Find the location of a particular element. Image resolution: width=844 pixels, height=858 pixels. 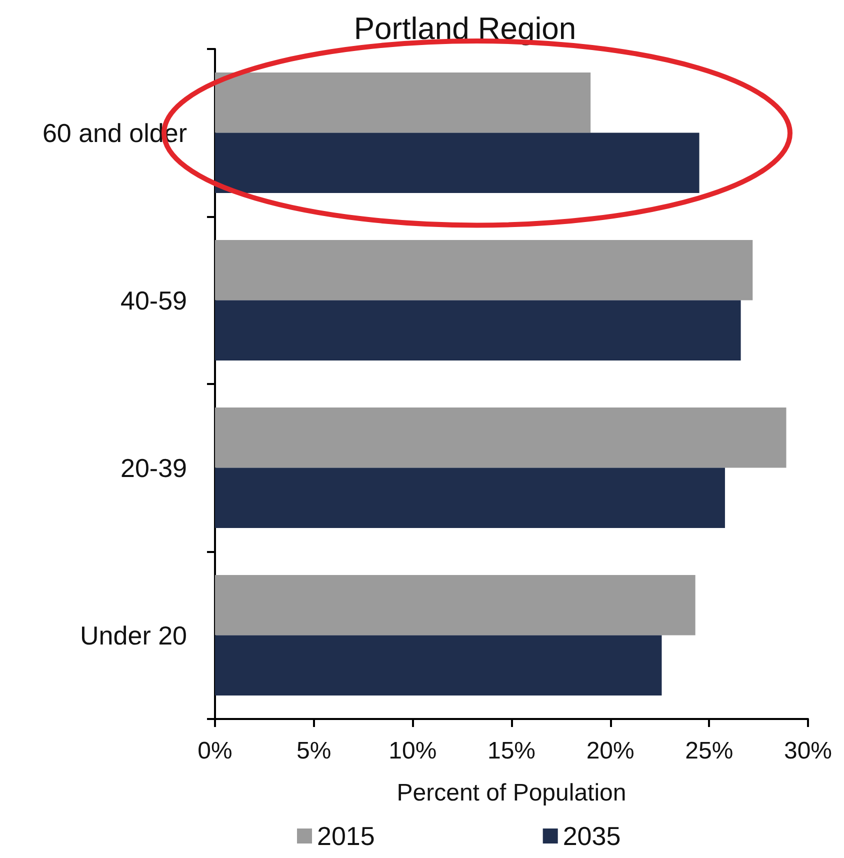

x-tick-label: 0% is located at coordinates (215, 751).